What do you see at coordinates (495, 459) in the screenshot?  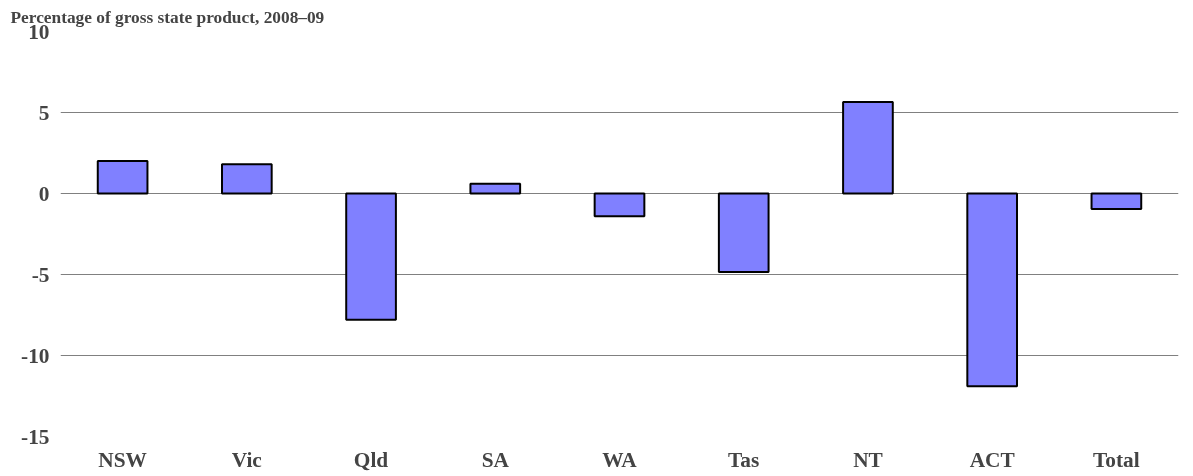 I see `x-tick-label: SA` at bounding box center [495, 459].